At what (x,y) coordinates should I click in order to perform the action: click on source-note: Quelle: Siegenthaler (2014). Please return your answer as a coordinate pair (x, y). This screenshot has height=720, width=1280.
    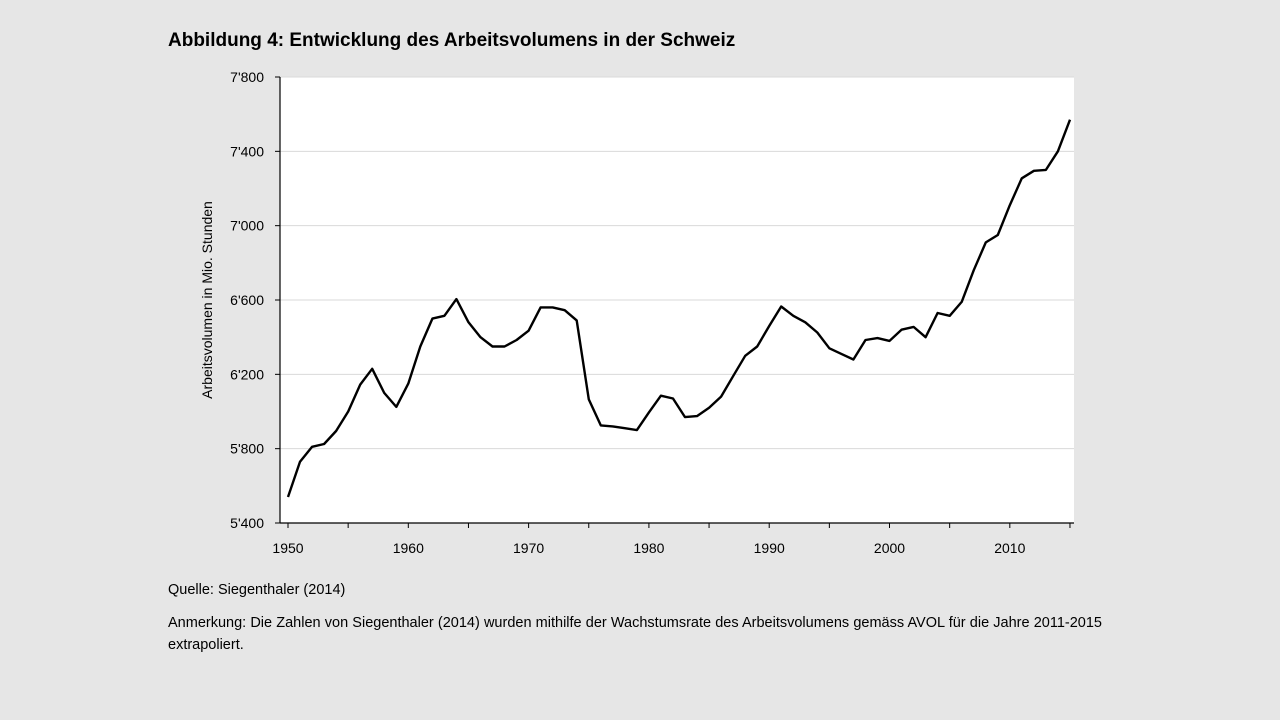
    Looking at the image, I should click on (257, 590).